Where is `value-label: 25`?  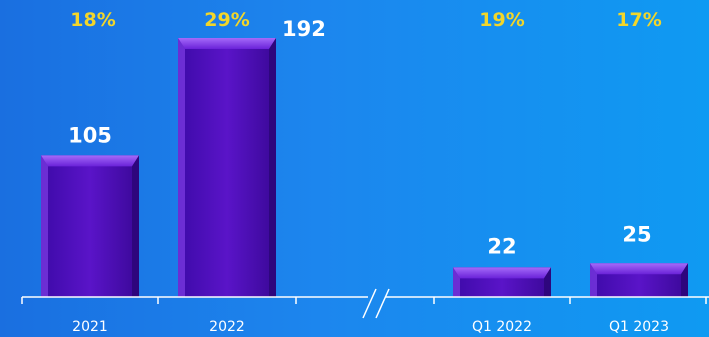
value-label: 25 is located at coordinates (636, 234).